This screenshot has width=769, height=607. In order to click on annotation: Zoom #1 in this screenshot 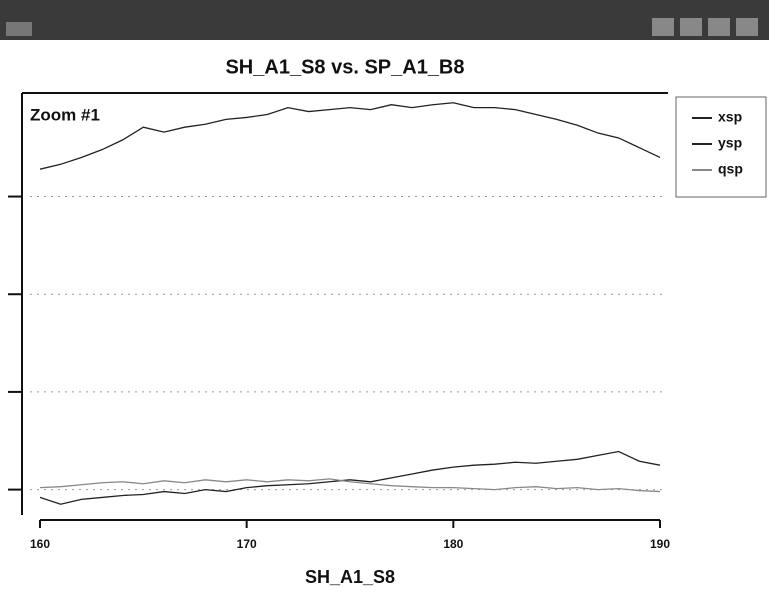, I will do `click(65, 114)`.